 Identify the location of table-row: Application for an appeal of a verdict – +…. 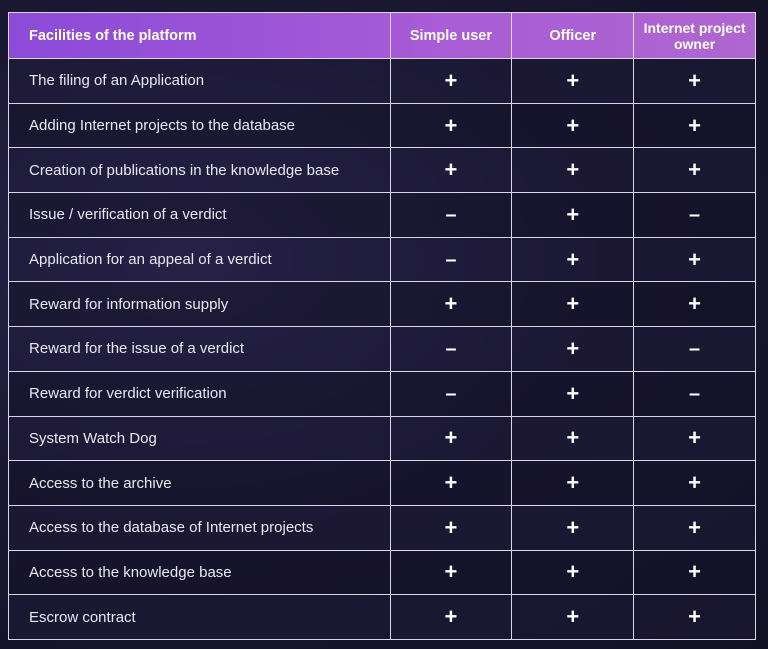
(382, 260).